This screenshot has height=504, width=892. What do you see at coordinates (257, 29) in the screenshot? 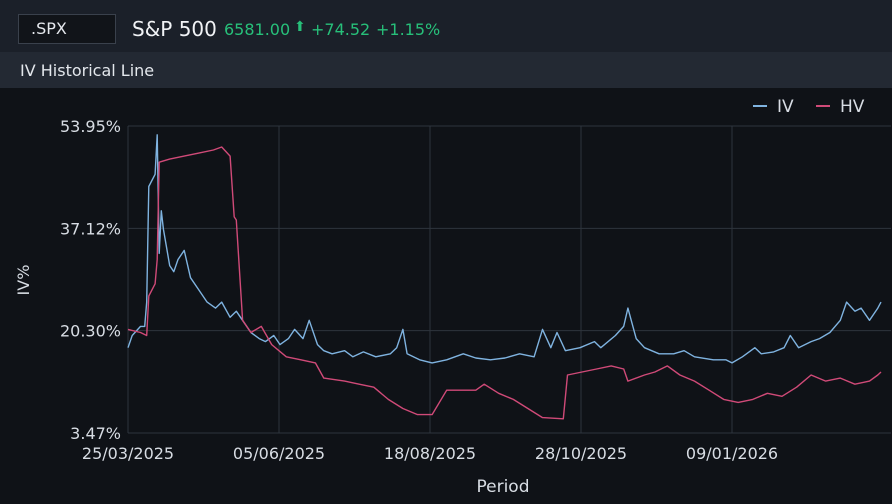
I see `last-price: 6581.00` at bounding box center [257, 29].